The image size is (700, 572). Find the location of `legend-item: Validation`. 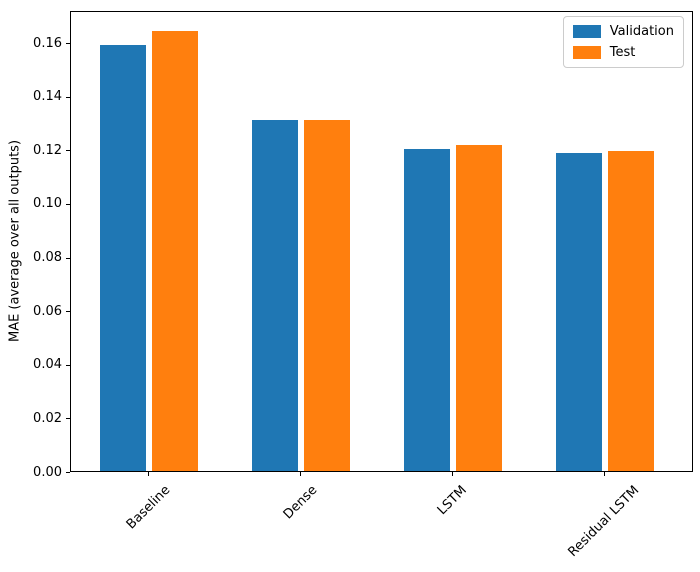

legend-item: Validation is located at coordinates (623, 31).